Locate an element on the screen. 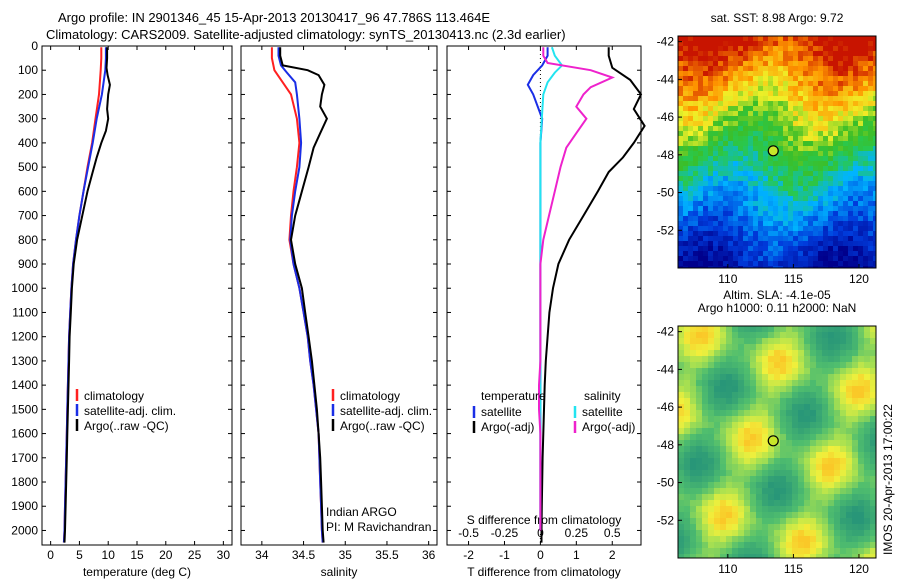 The height and width of the screenshot is (580, 900). y-tick-label: 1600 is located at coordinates (24, 434).